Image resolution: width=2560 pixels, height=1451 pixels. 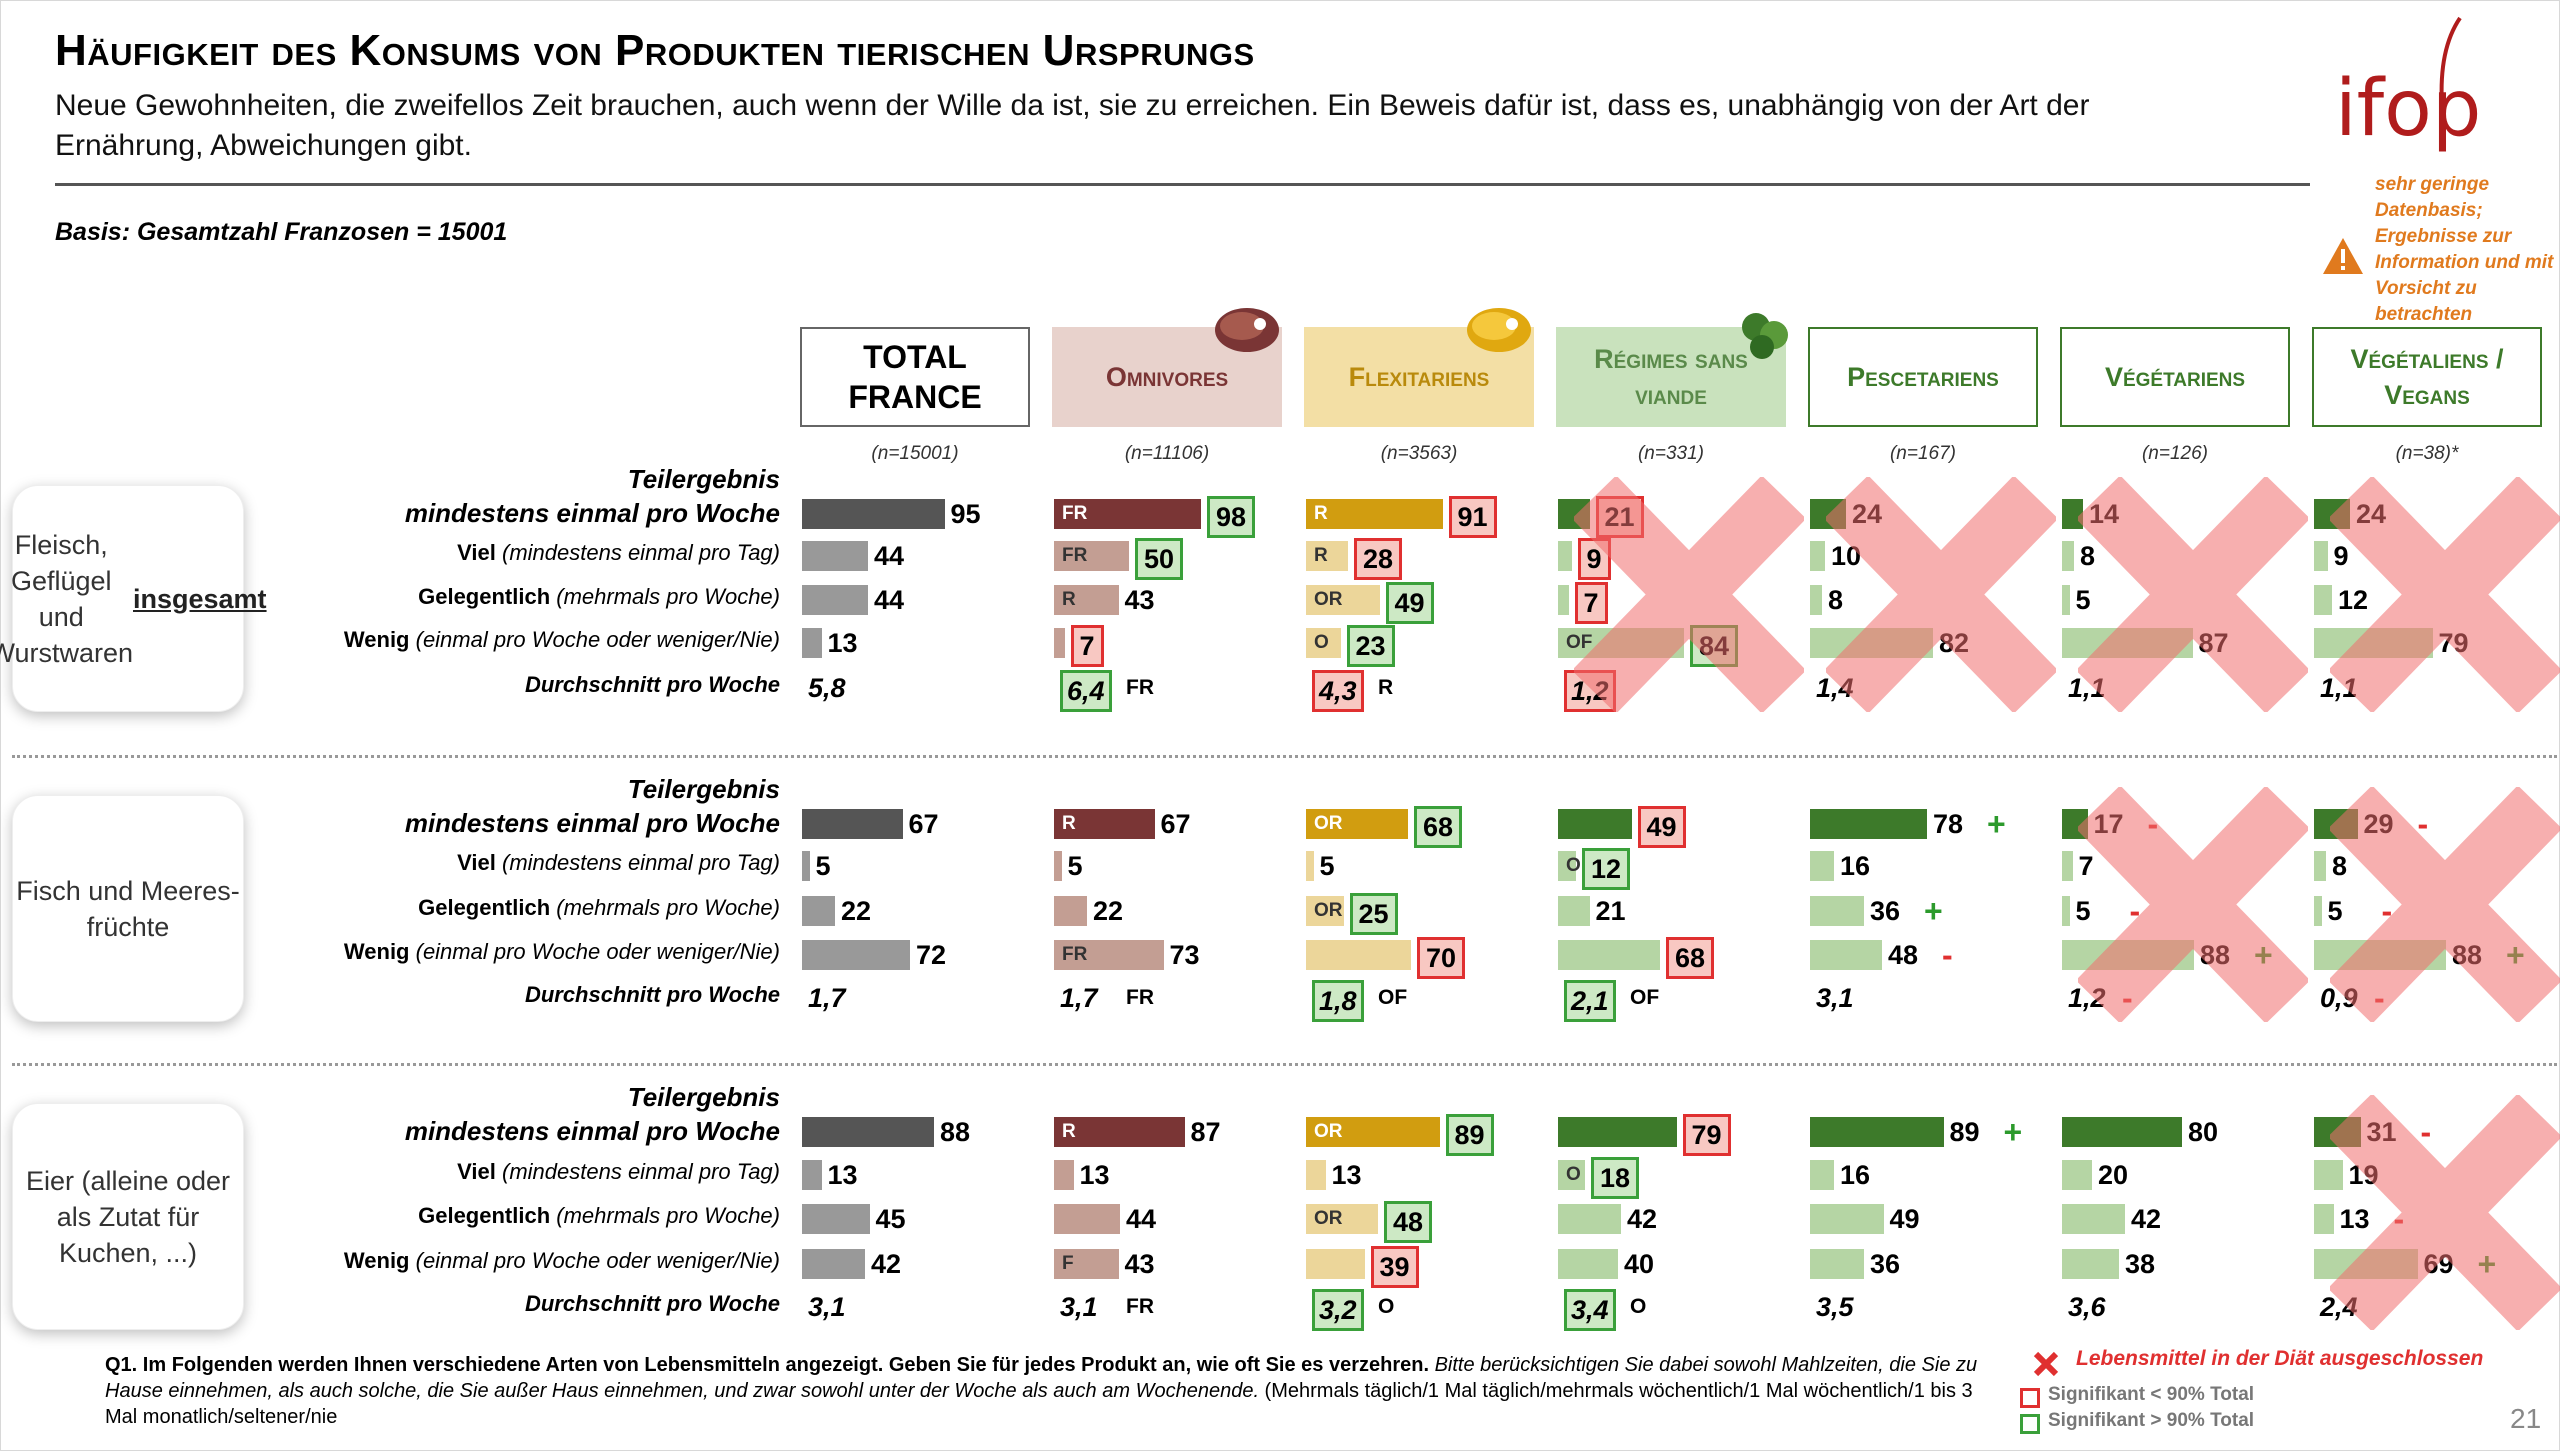 What do you see at coordinates (2140, 1264) in the screenshot?
I see `data-value: 38` at bounding box center [2140, 1264].